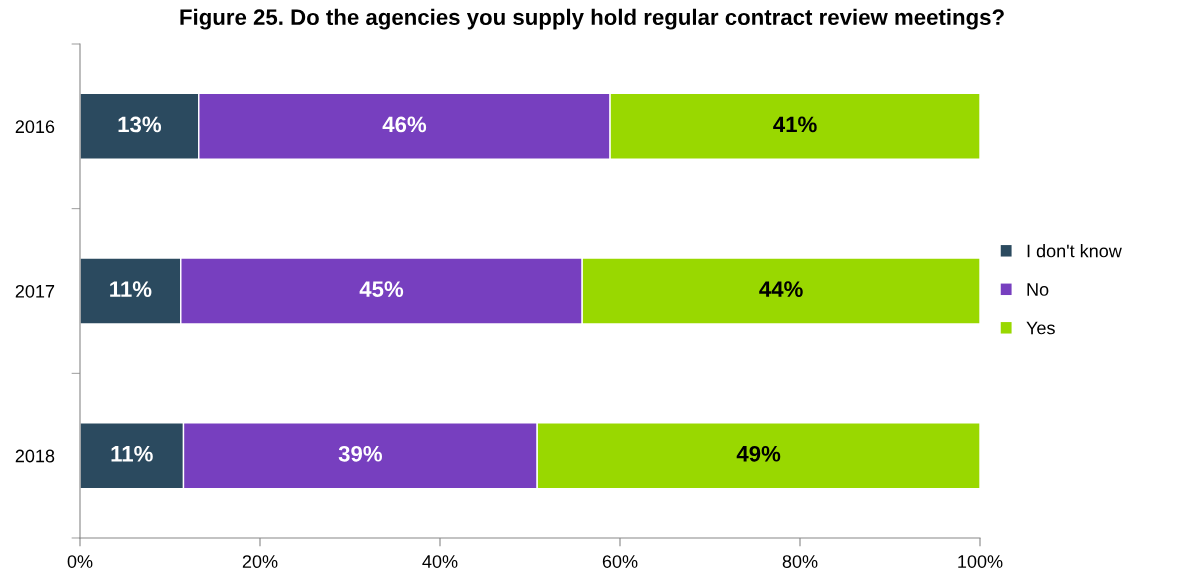 The height and width of the screenshot is (582, 1184). Describe the element at coordinates (800, 561) in the screenshot. I see `x-tick-label: 80%` at that location.